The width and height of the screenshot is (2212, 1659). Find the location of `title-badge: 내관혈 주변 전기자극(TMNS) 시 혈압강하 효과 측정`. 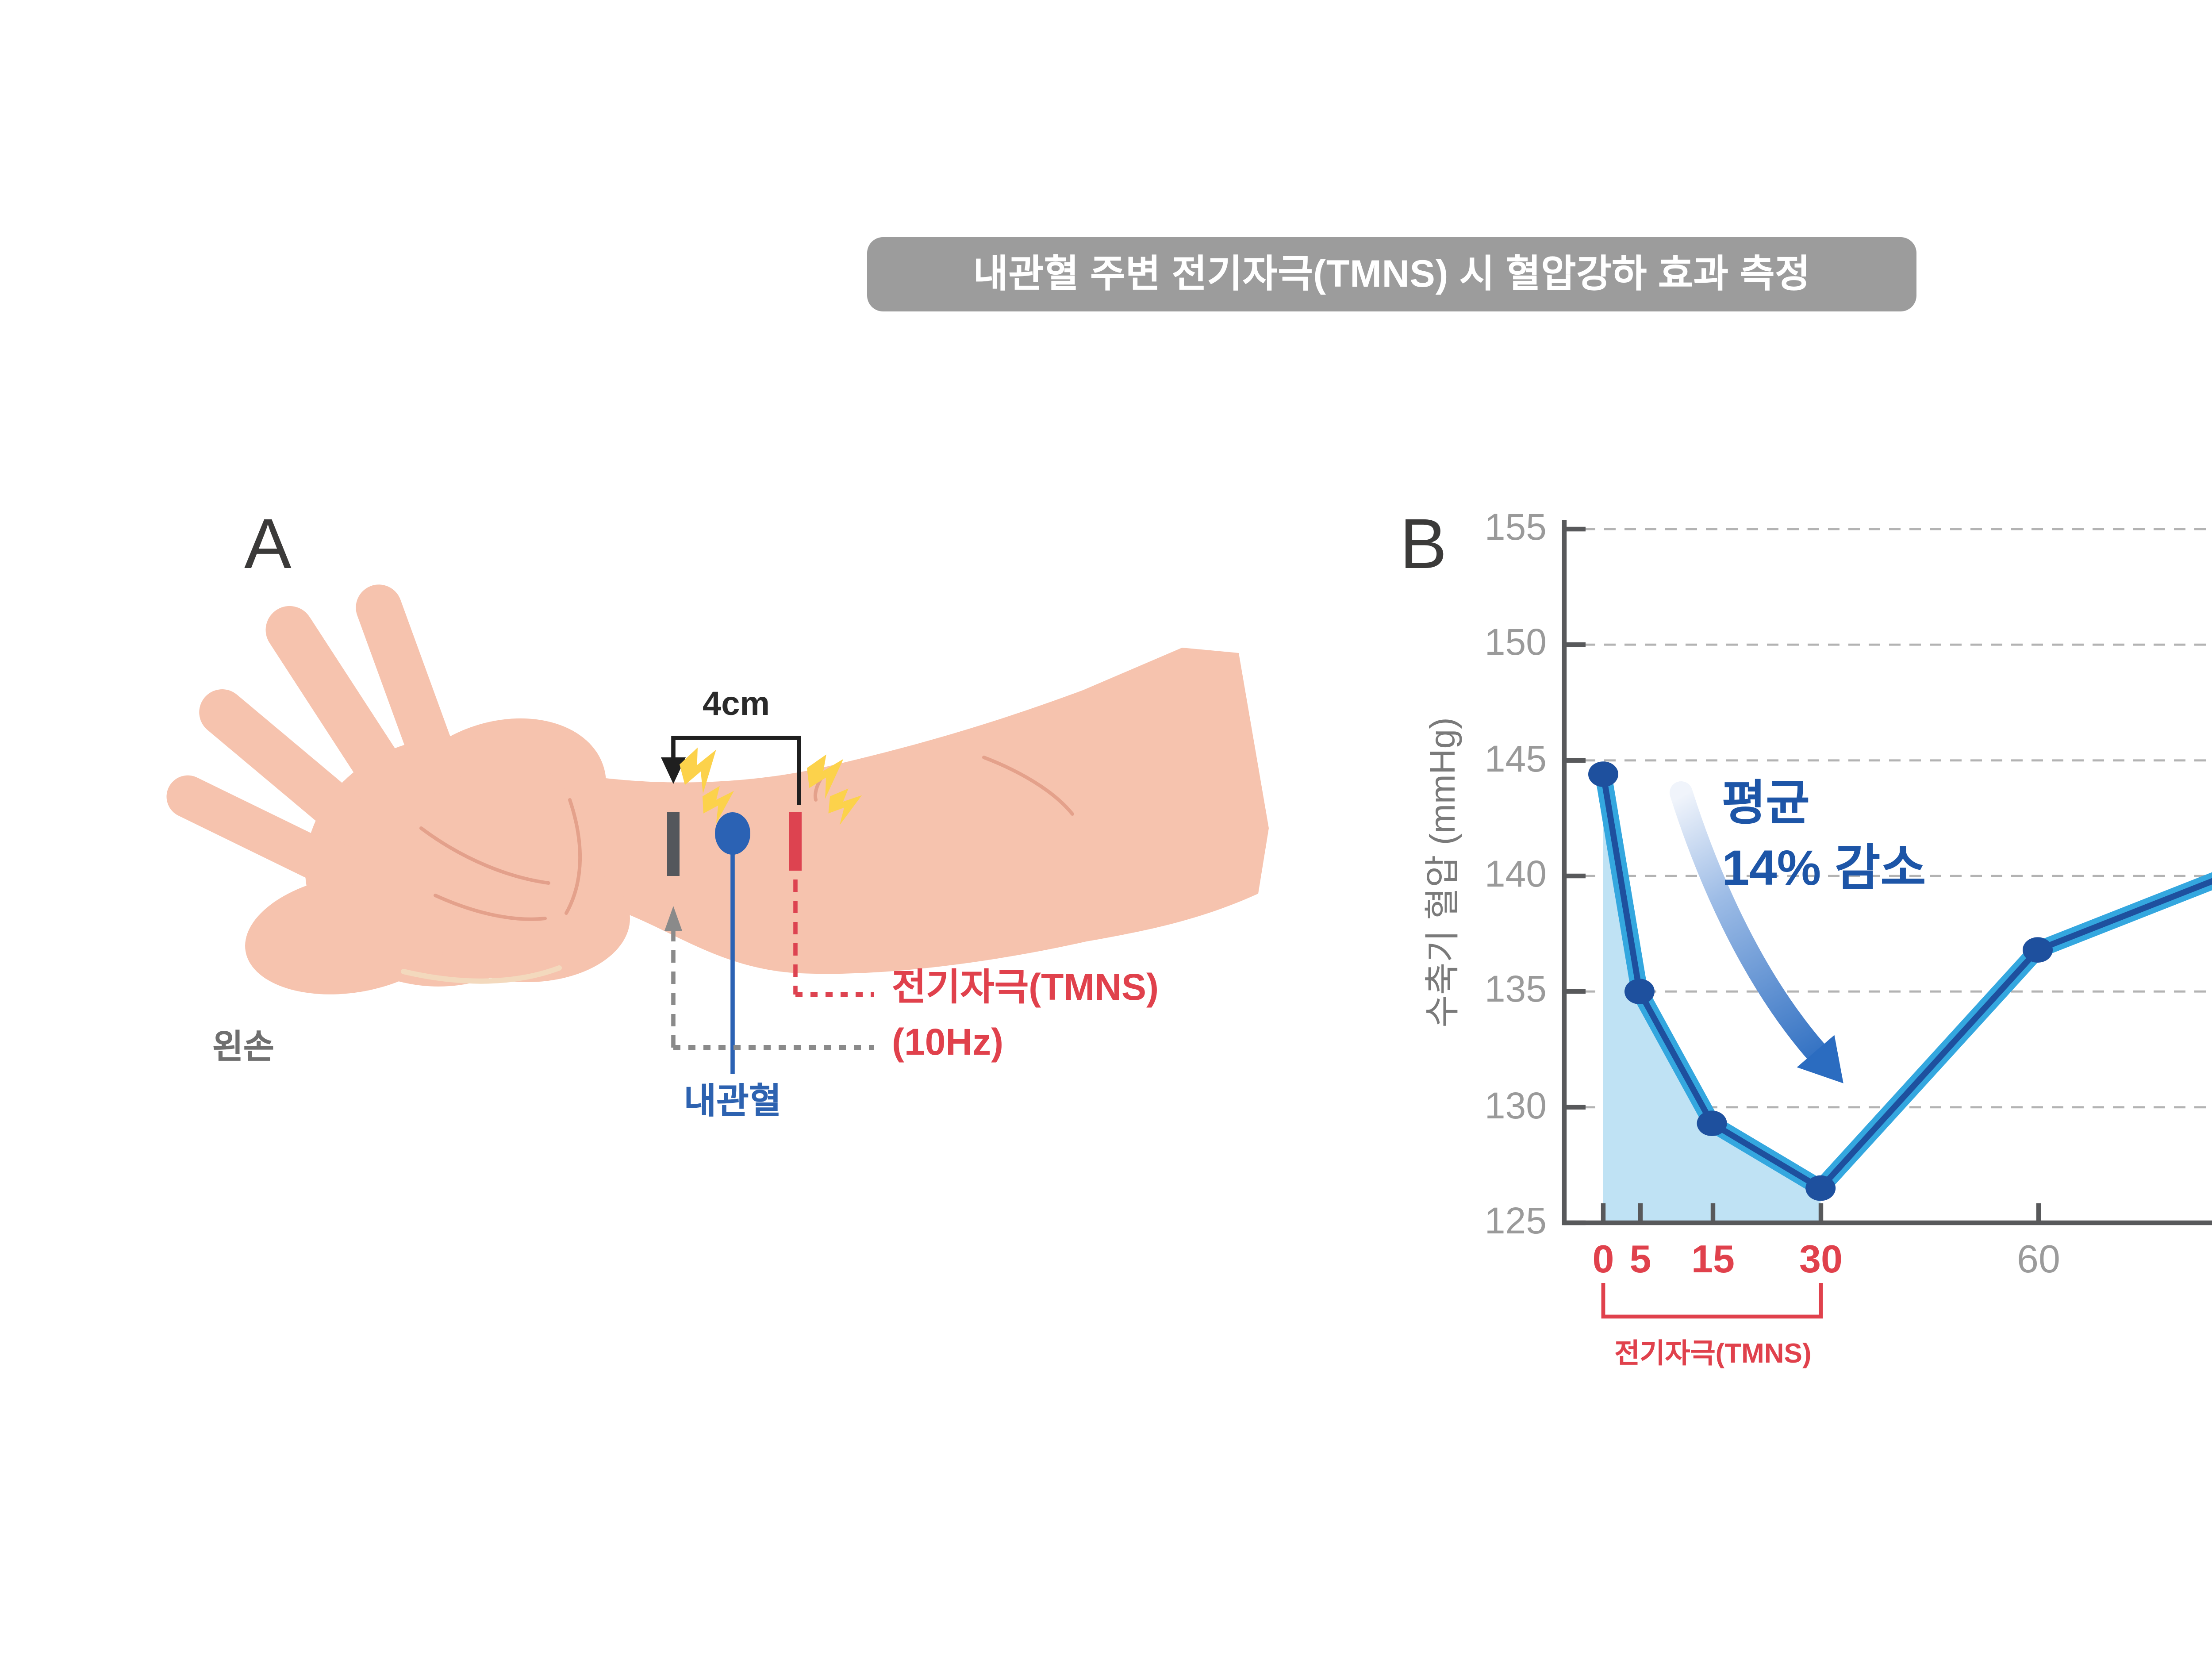

title-badge: 내관혈 주변 전기자극(TMNS) 시 혈압강하 효과 측정 is located at coordinates (1392, 274).